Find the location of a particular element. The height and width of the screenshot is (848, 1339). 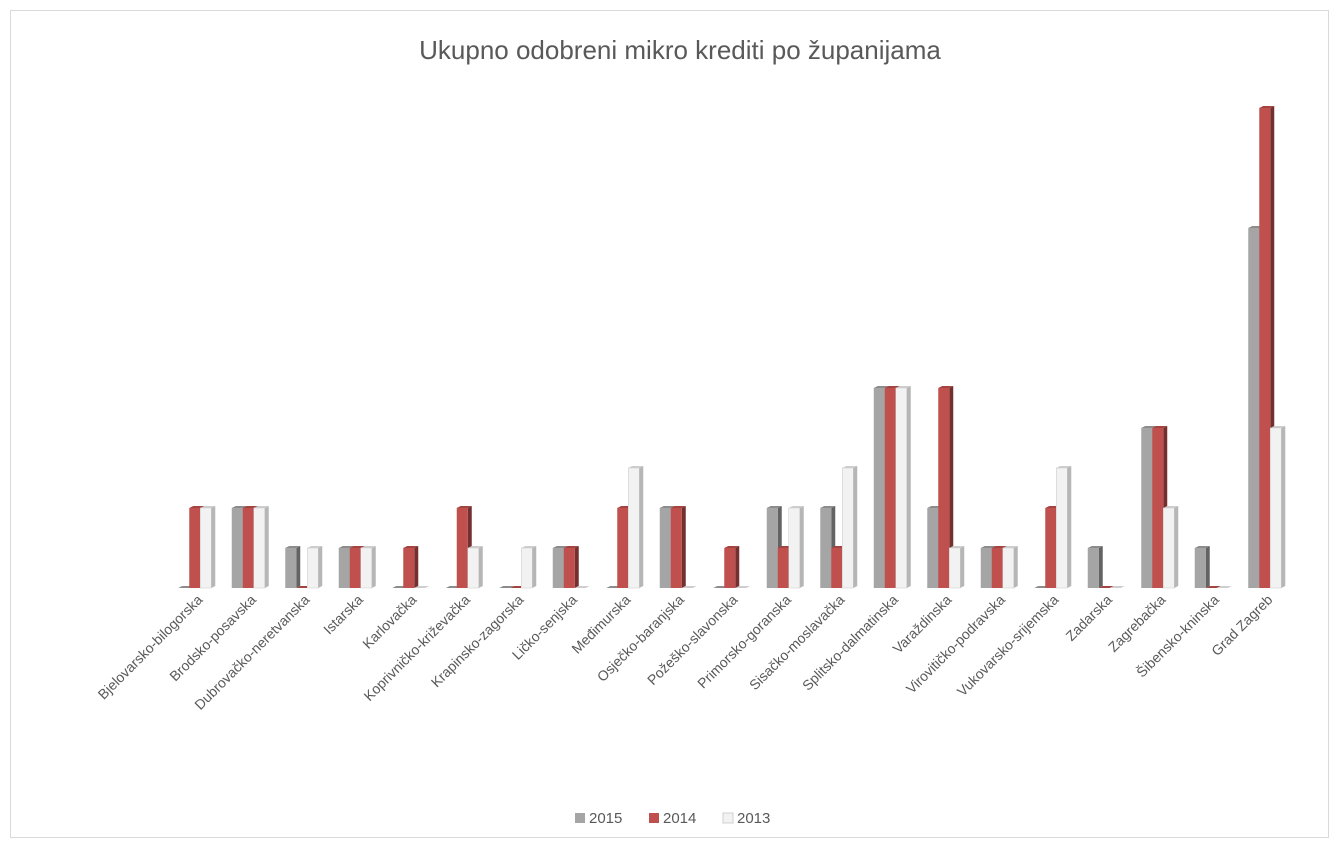

legend-label: 2014 is located at coordinates (679, 818).